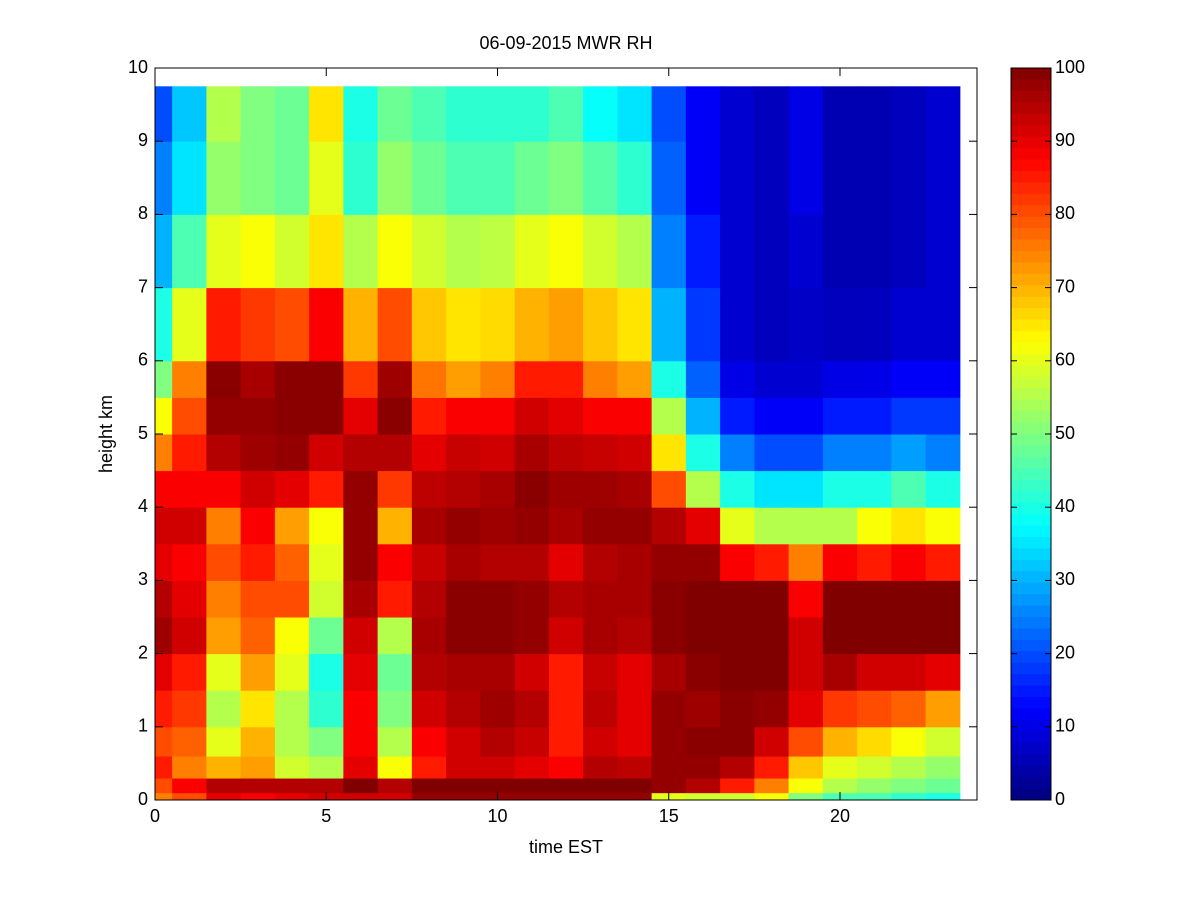 The width and height of the screenshot is (1200, 900). I want to click on x-tick-label: 15, so click(669, 816).